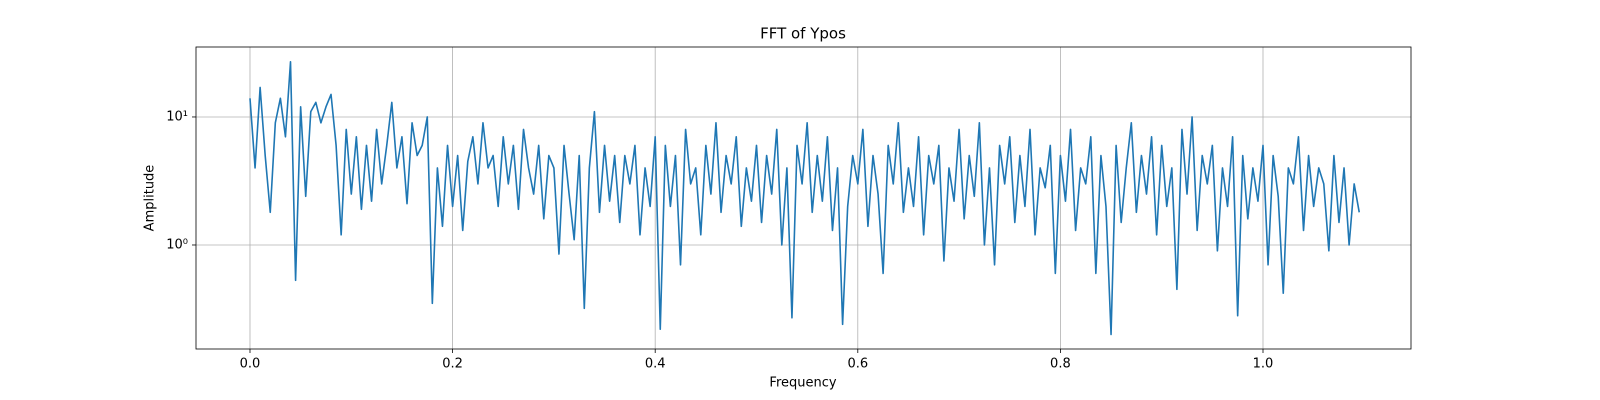  I want to click on y-tick-label: 10⁰, so click(177, 244).